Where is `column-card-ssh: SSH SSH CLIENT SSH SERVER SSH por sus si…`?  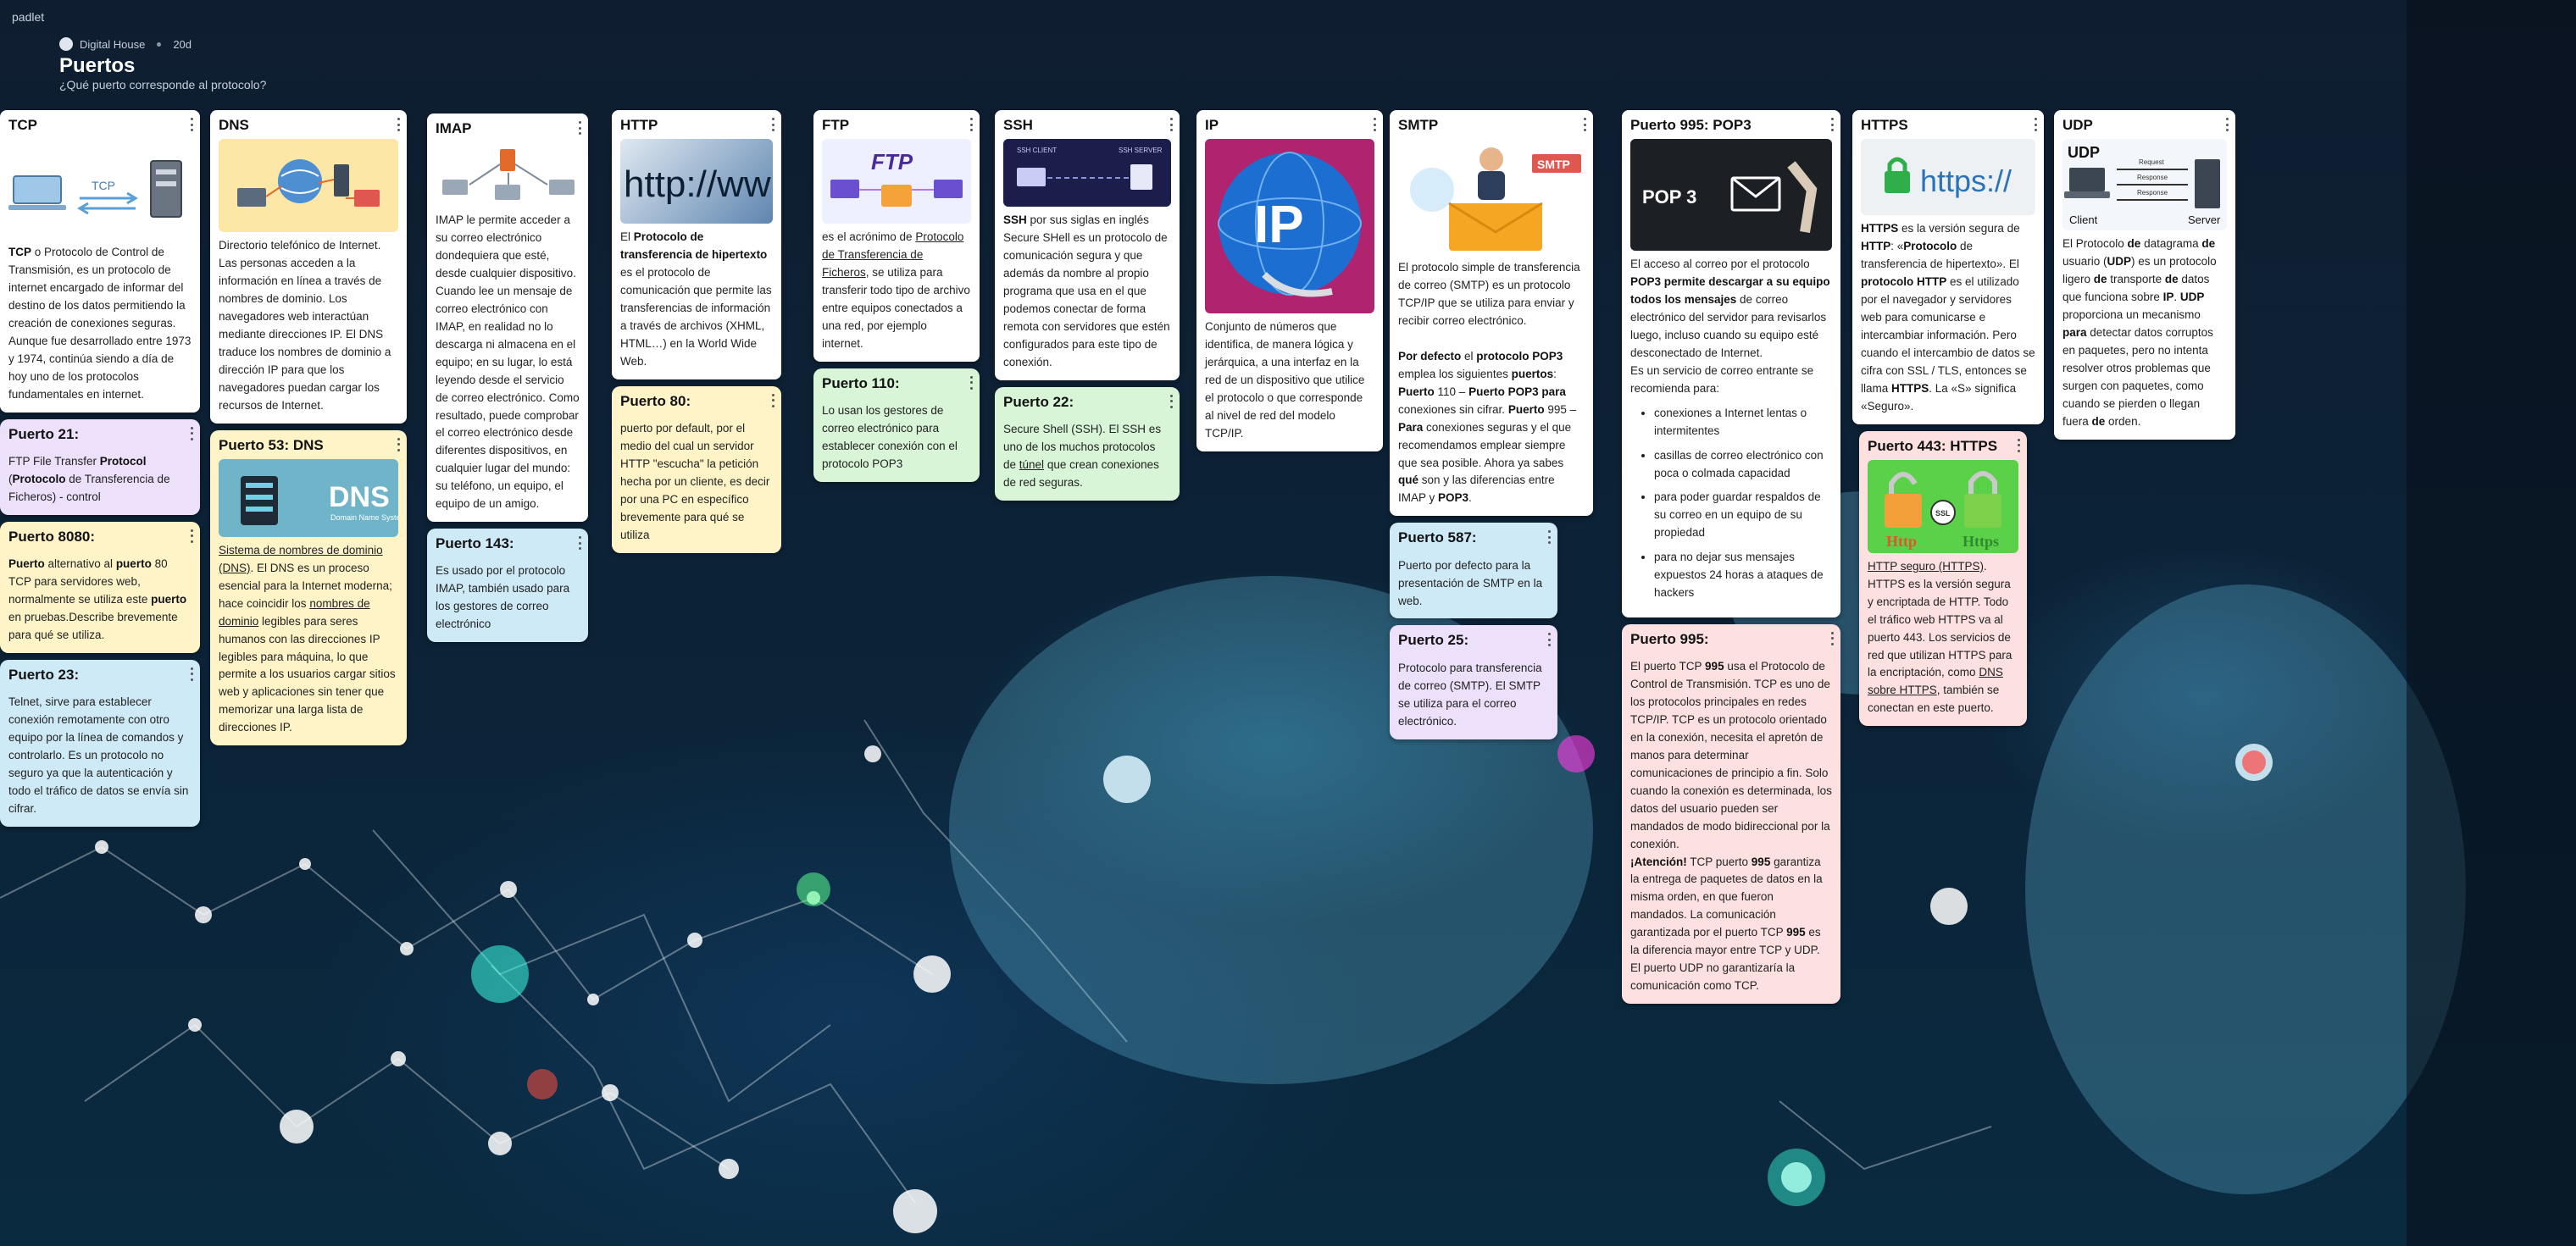 column-card-ssh: SSH SSH CLIENT SSH SERVER SSH por sus si… is located at coordinates (1087, 245).